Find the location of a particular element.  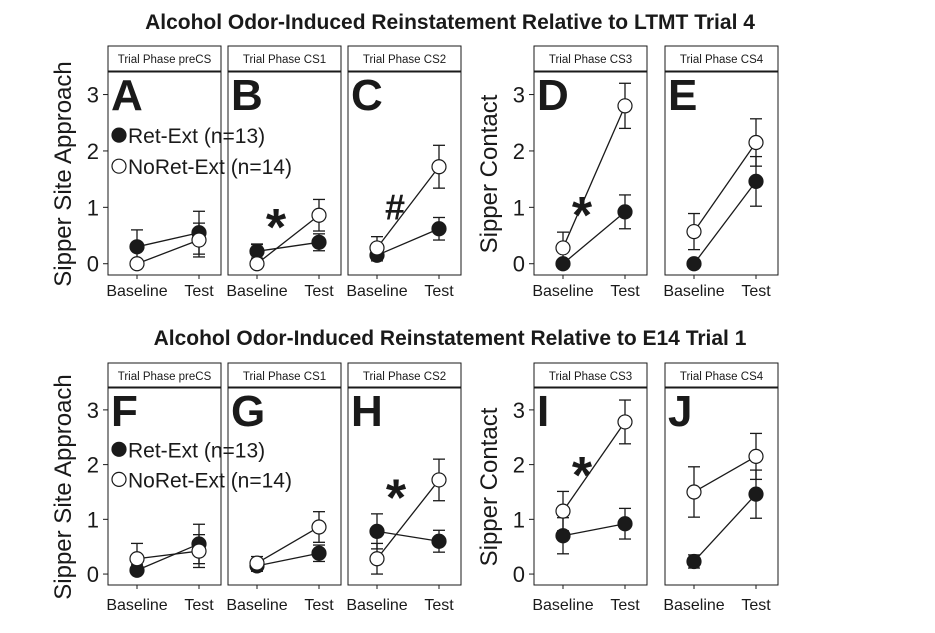

panel-letter: D is located at coordinates (553, 95).